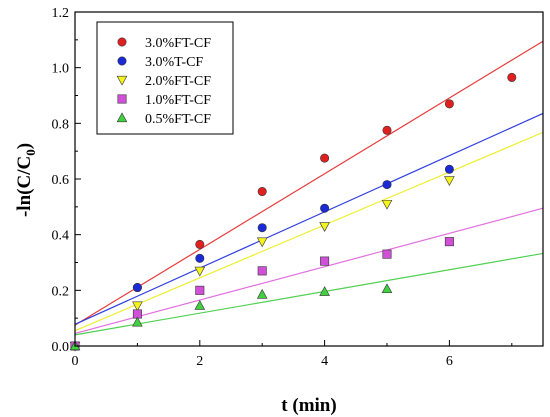 This screenshot has height=417, width=550. I want to click on y-tick-label: 0.2, so click(61, 291).